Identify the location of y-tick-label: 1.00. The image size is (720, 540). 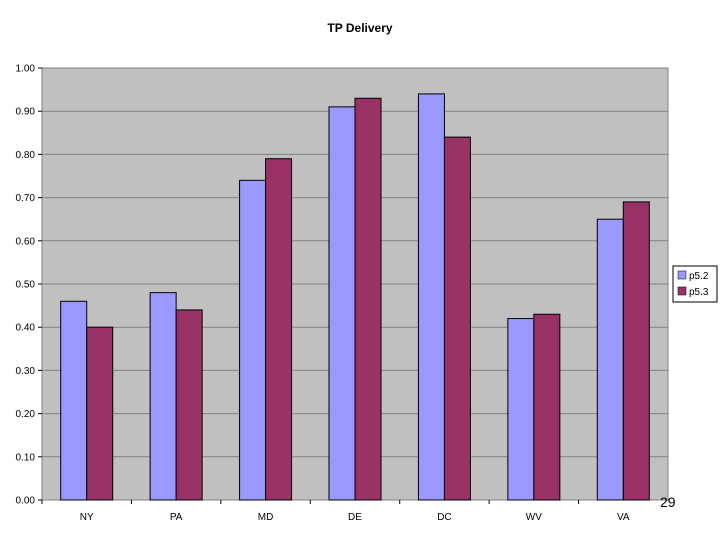
(26, 69).